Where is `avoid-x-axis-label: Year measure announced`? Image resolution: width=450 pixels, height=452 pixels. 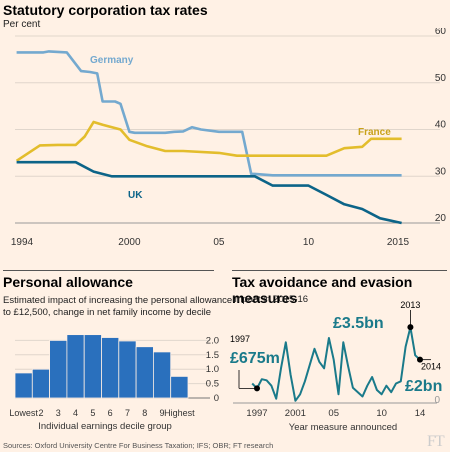 avoid-x-axis-label: Year measure announced is located at coordinates (343, 427).